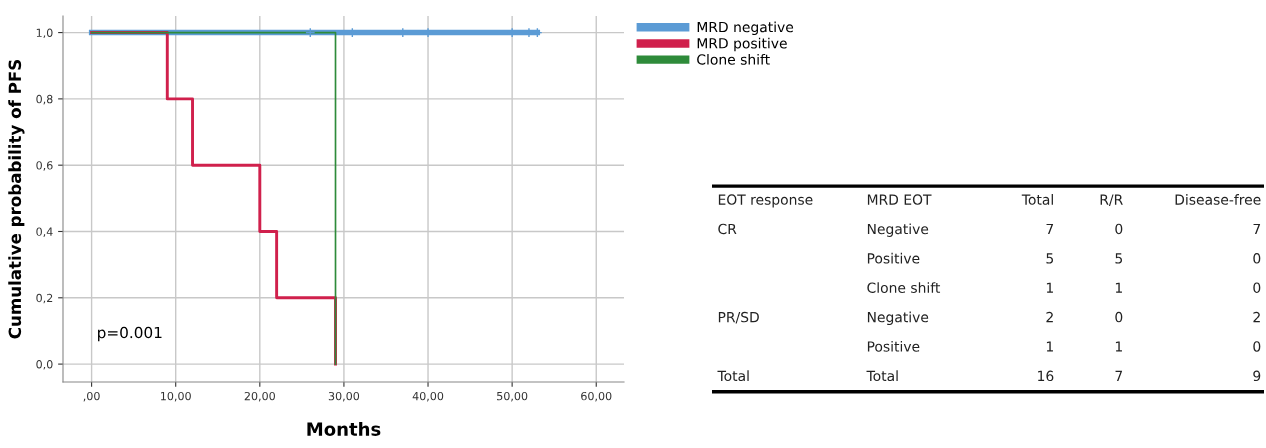 Image resolution: width=1266 pixels, height=448 pixels. What do you see at coordinates (344, 428) in the screenshot?
I see `x-axis-title: Months` at bounding box center [344, 428].